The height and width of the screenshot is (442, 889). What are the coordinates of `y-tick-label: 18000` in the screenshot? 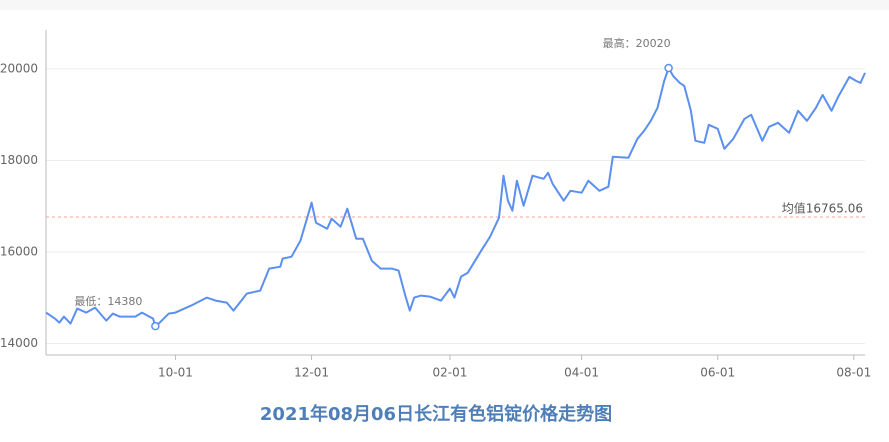 It's located at (19, 160).